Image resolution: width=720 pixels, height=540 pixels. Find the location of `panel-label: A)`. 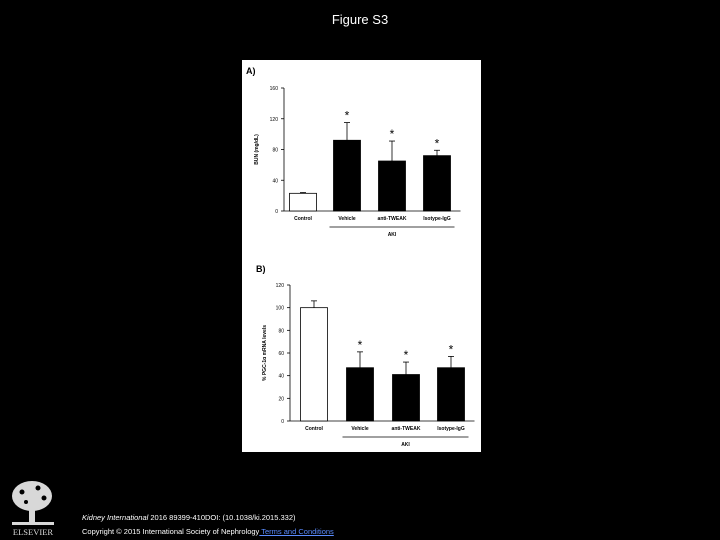

panel-label: A) is located at coordinates (251, 71).